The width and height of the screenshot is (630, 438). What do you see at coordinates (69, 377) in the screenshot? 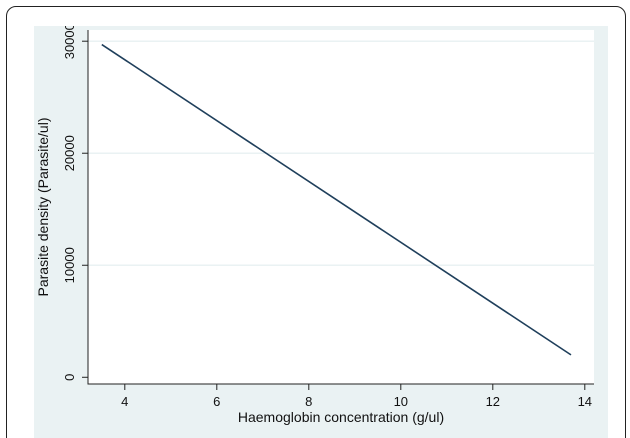
I see `y-tick-label: 0` at bounding box center [69, 377].